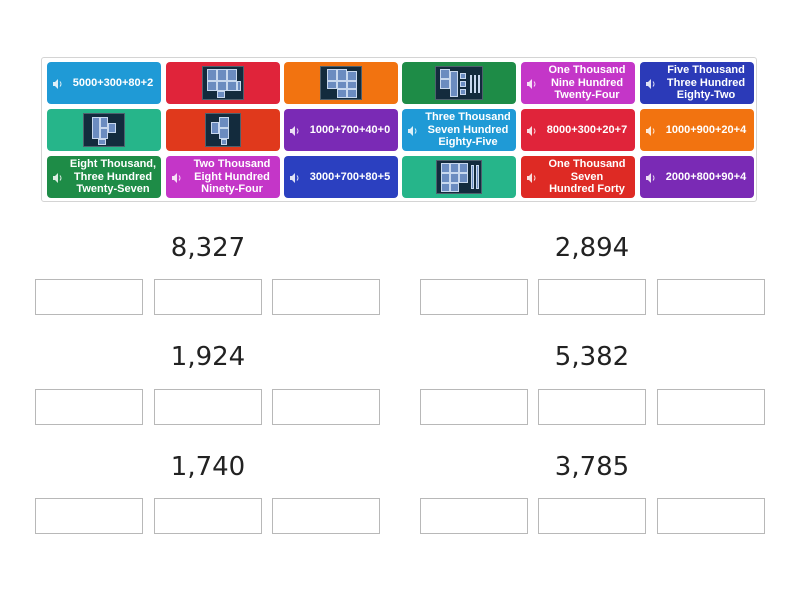 This screenshot has width=800, height=600. Describe the element at coordinates (113, 82) in the screenshot. I see `tile-label: 5000+300+80+2` at that location.